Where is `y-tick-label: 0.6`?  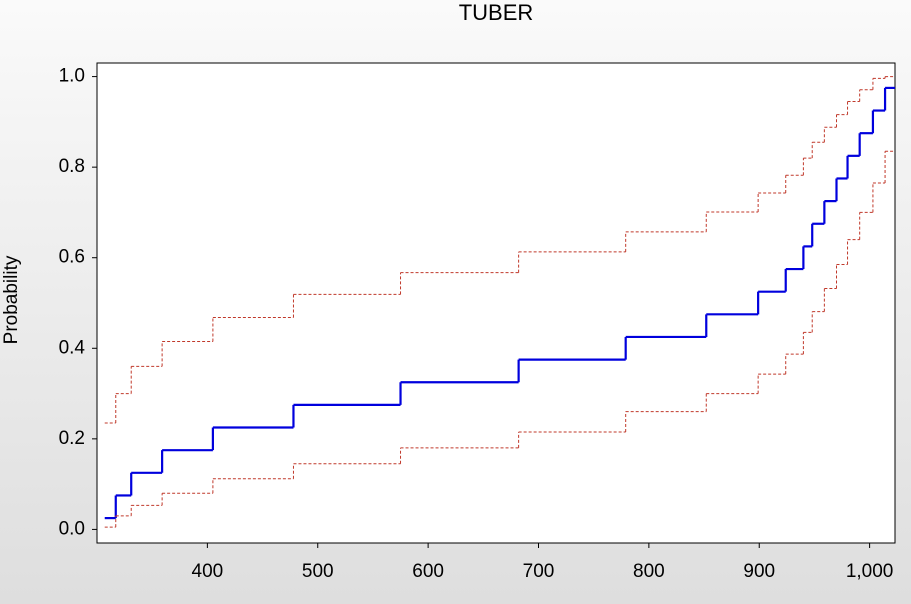
y-tick-label: 0.6 is located at coordinates (72, 257).